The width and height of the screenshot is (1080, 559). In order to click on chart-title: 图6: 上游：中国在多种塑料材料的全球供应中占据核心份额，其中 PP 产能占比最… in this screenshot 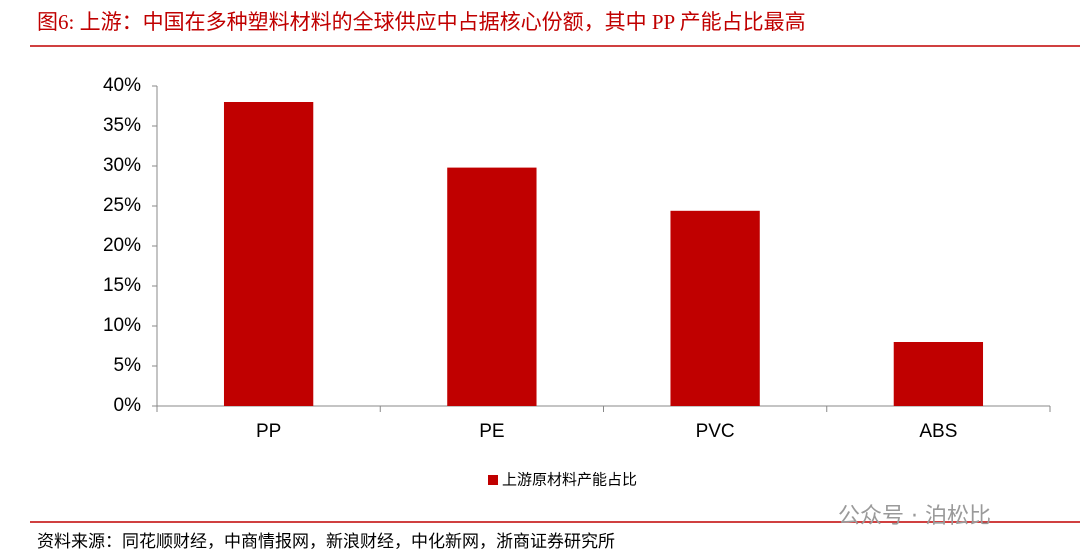, I will do `click(421, 22)`.